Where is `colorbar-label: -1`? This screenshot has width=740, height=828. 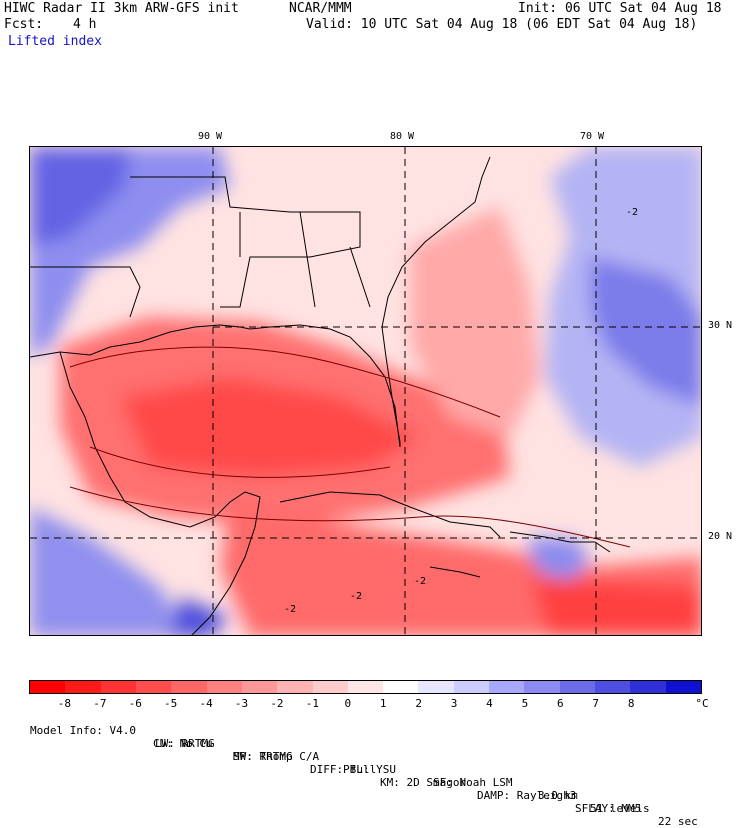
colorbar-label: -1 is located at coordinates (312, 703).